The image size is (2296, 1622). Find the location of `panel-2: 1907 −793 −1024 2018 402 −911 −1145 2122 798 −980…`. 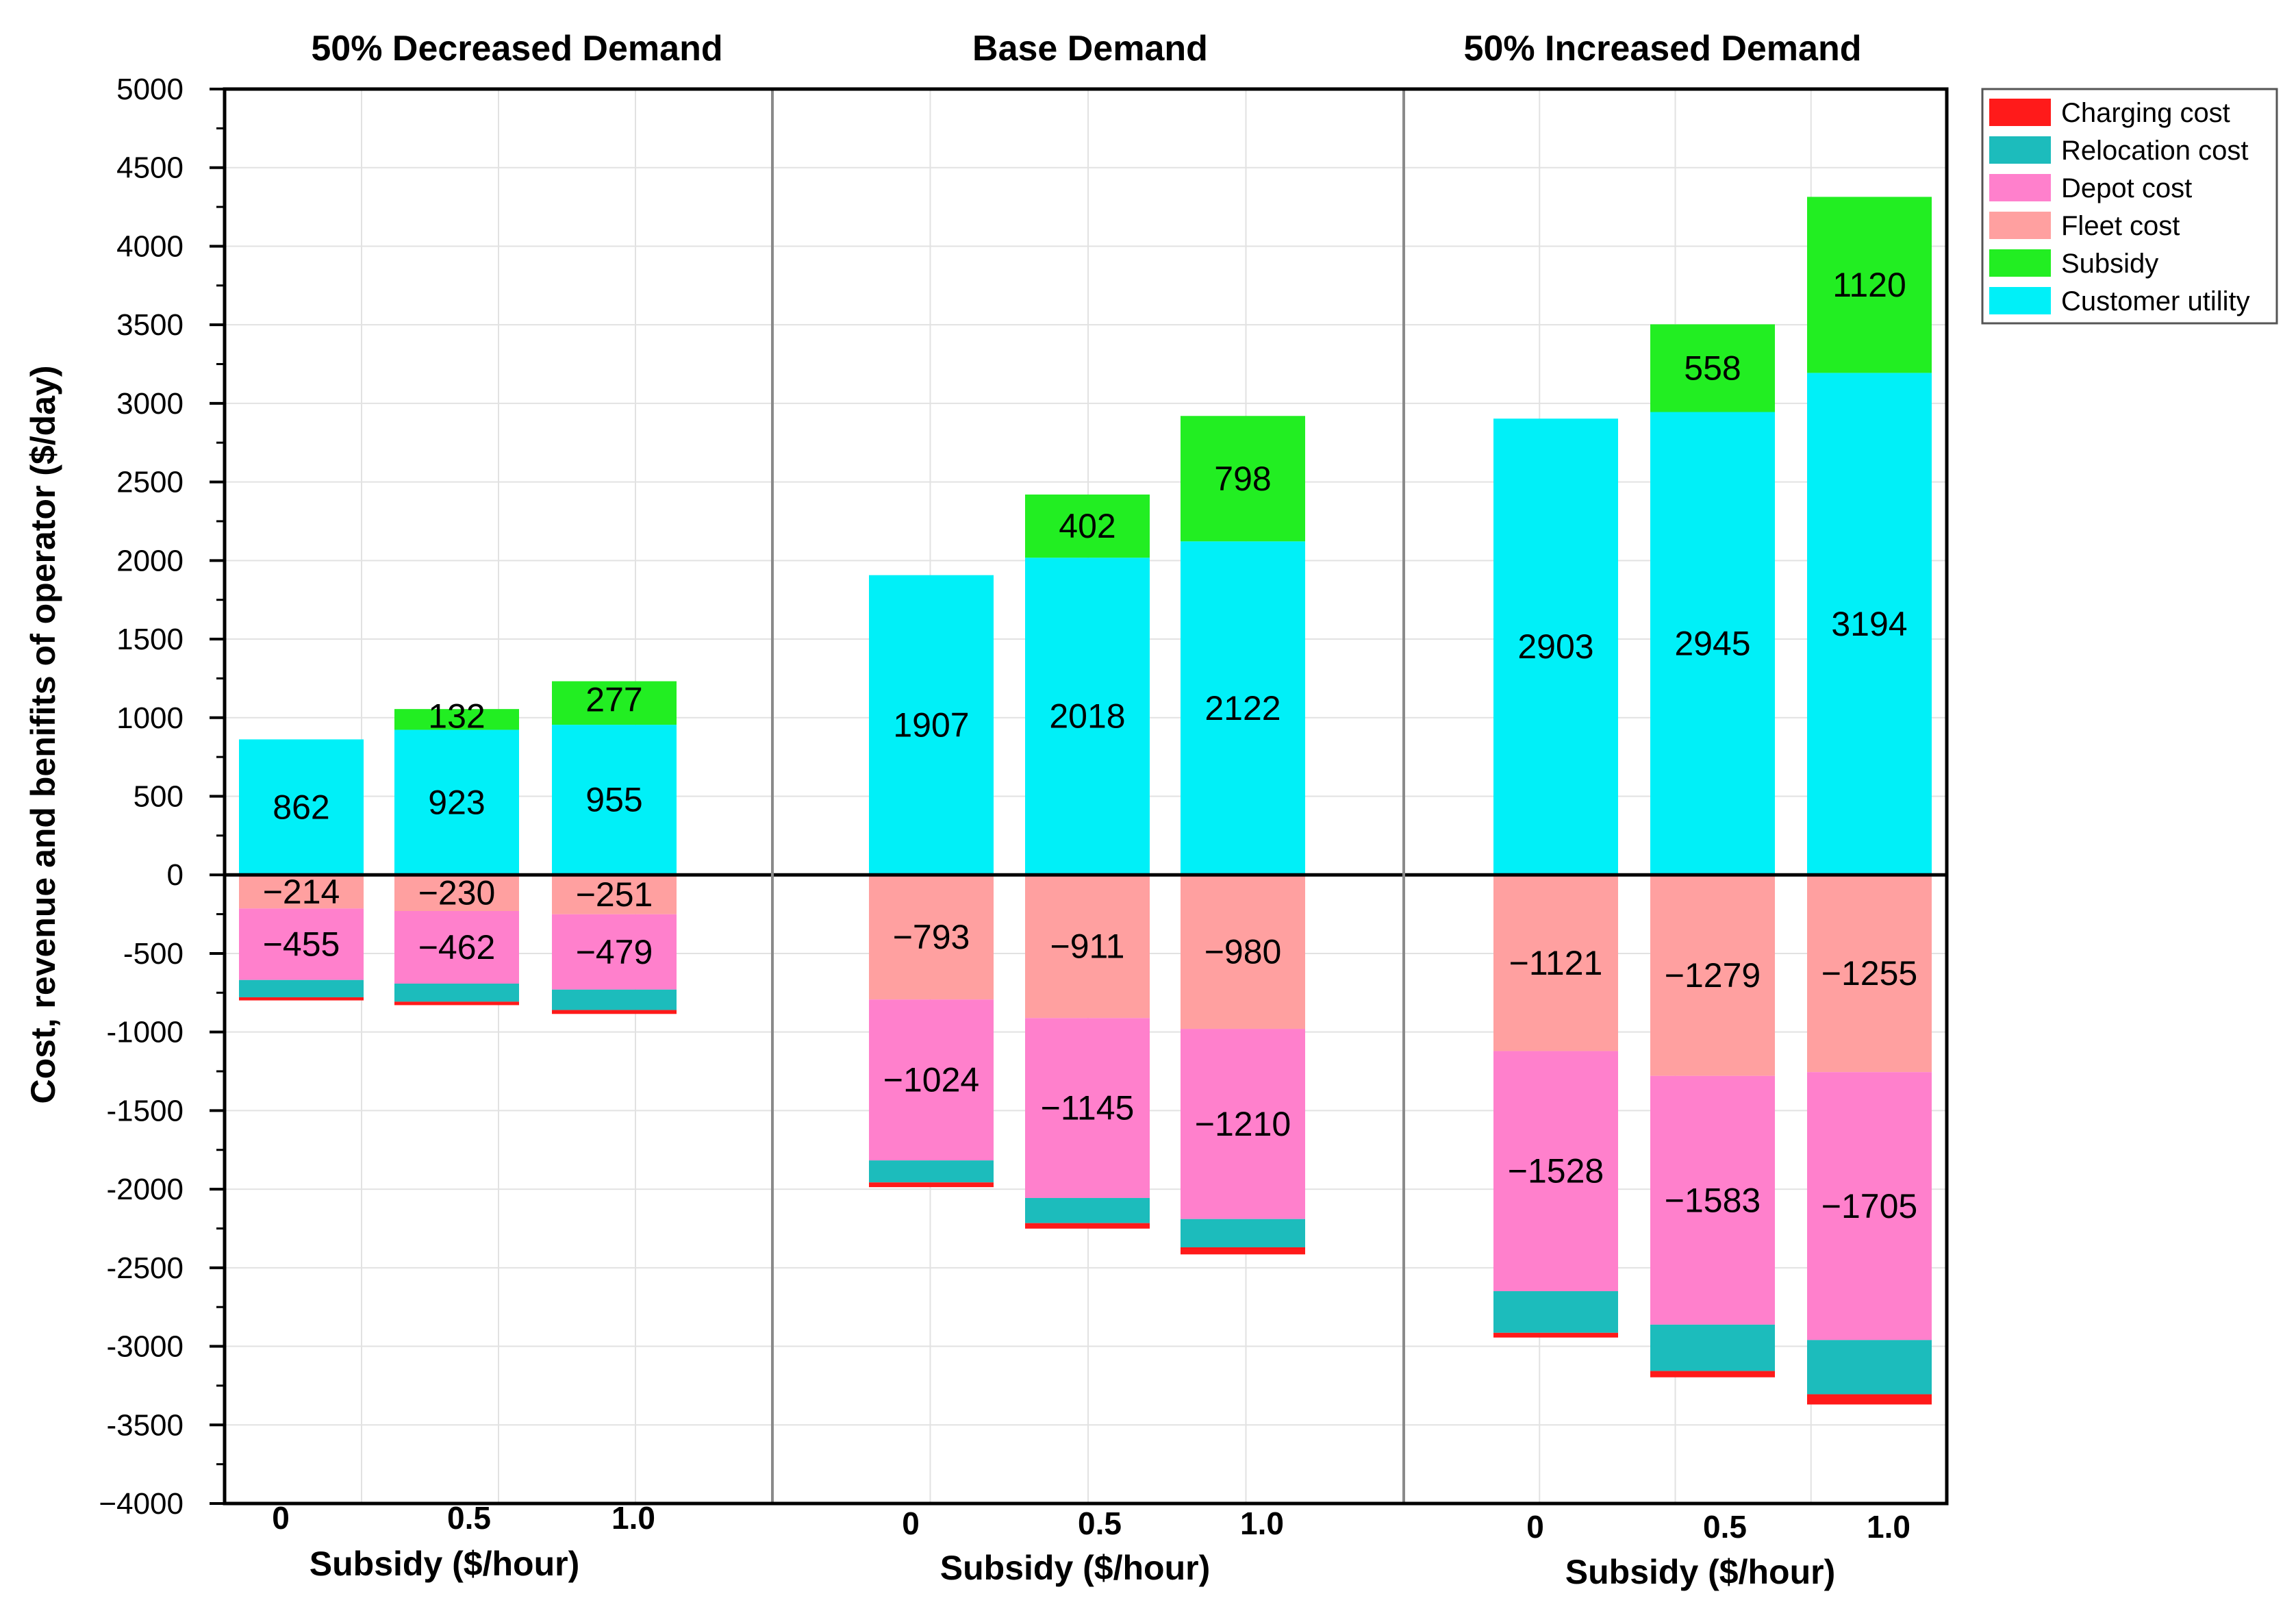

panel-2: 1907 −793 −1024 2018 402 −911 −1145 2122 798 −980… is located at coordinates (1087, 836).